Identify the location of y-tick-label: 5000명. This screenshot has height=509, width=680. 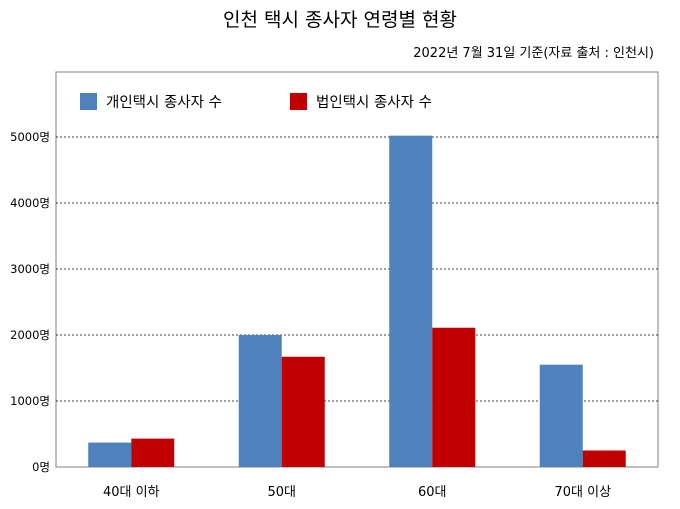
(30, 137).